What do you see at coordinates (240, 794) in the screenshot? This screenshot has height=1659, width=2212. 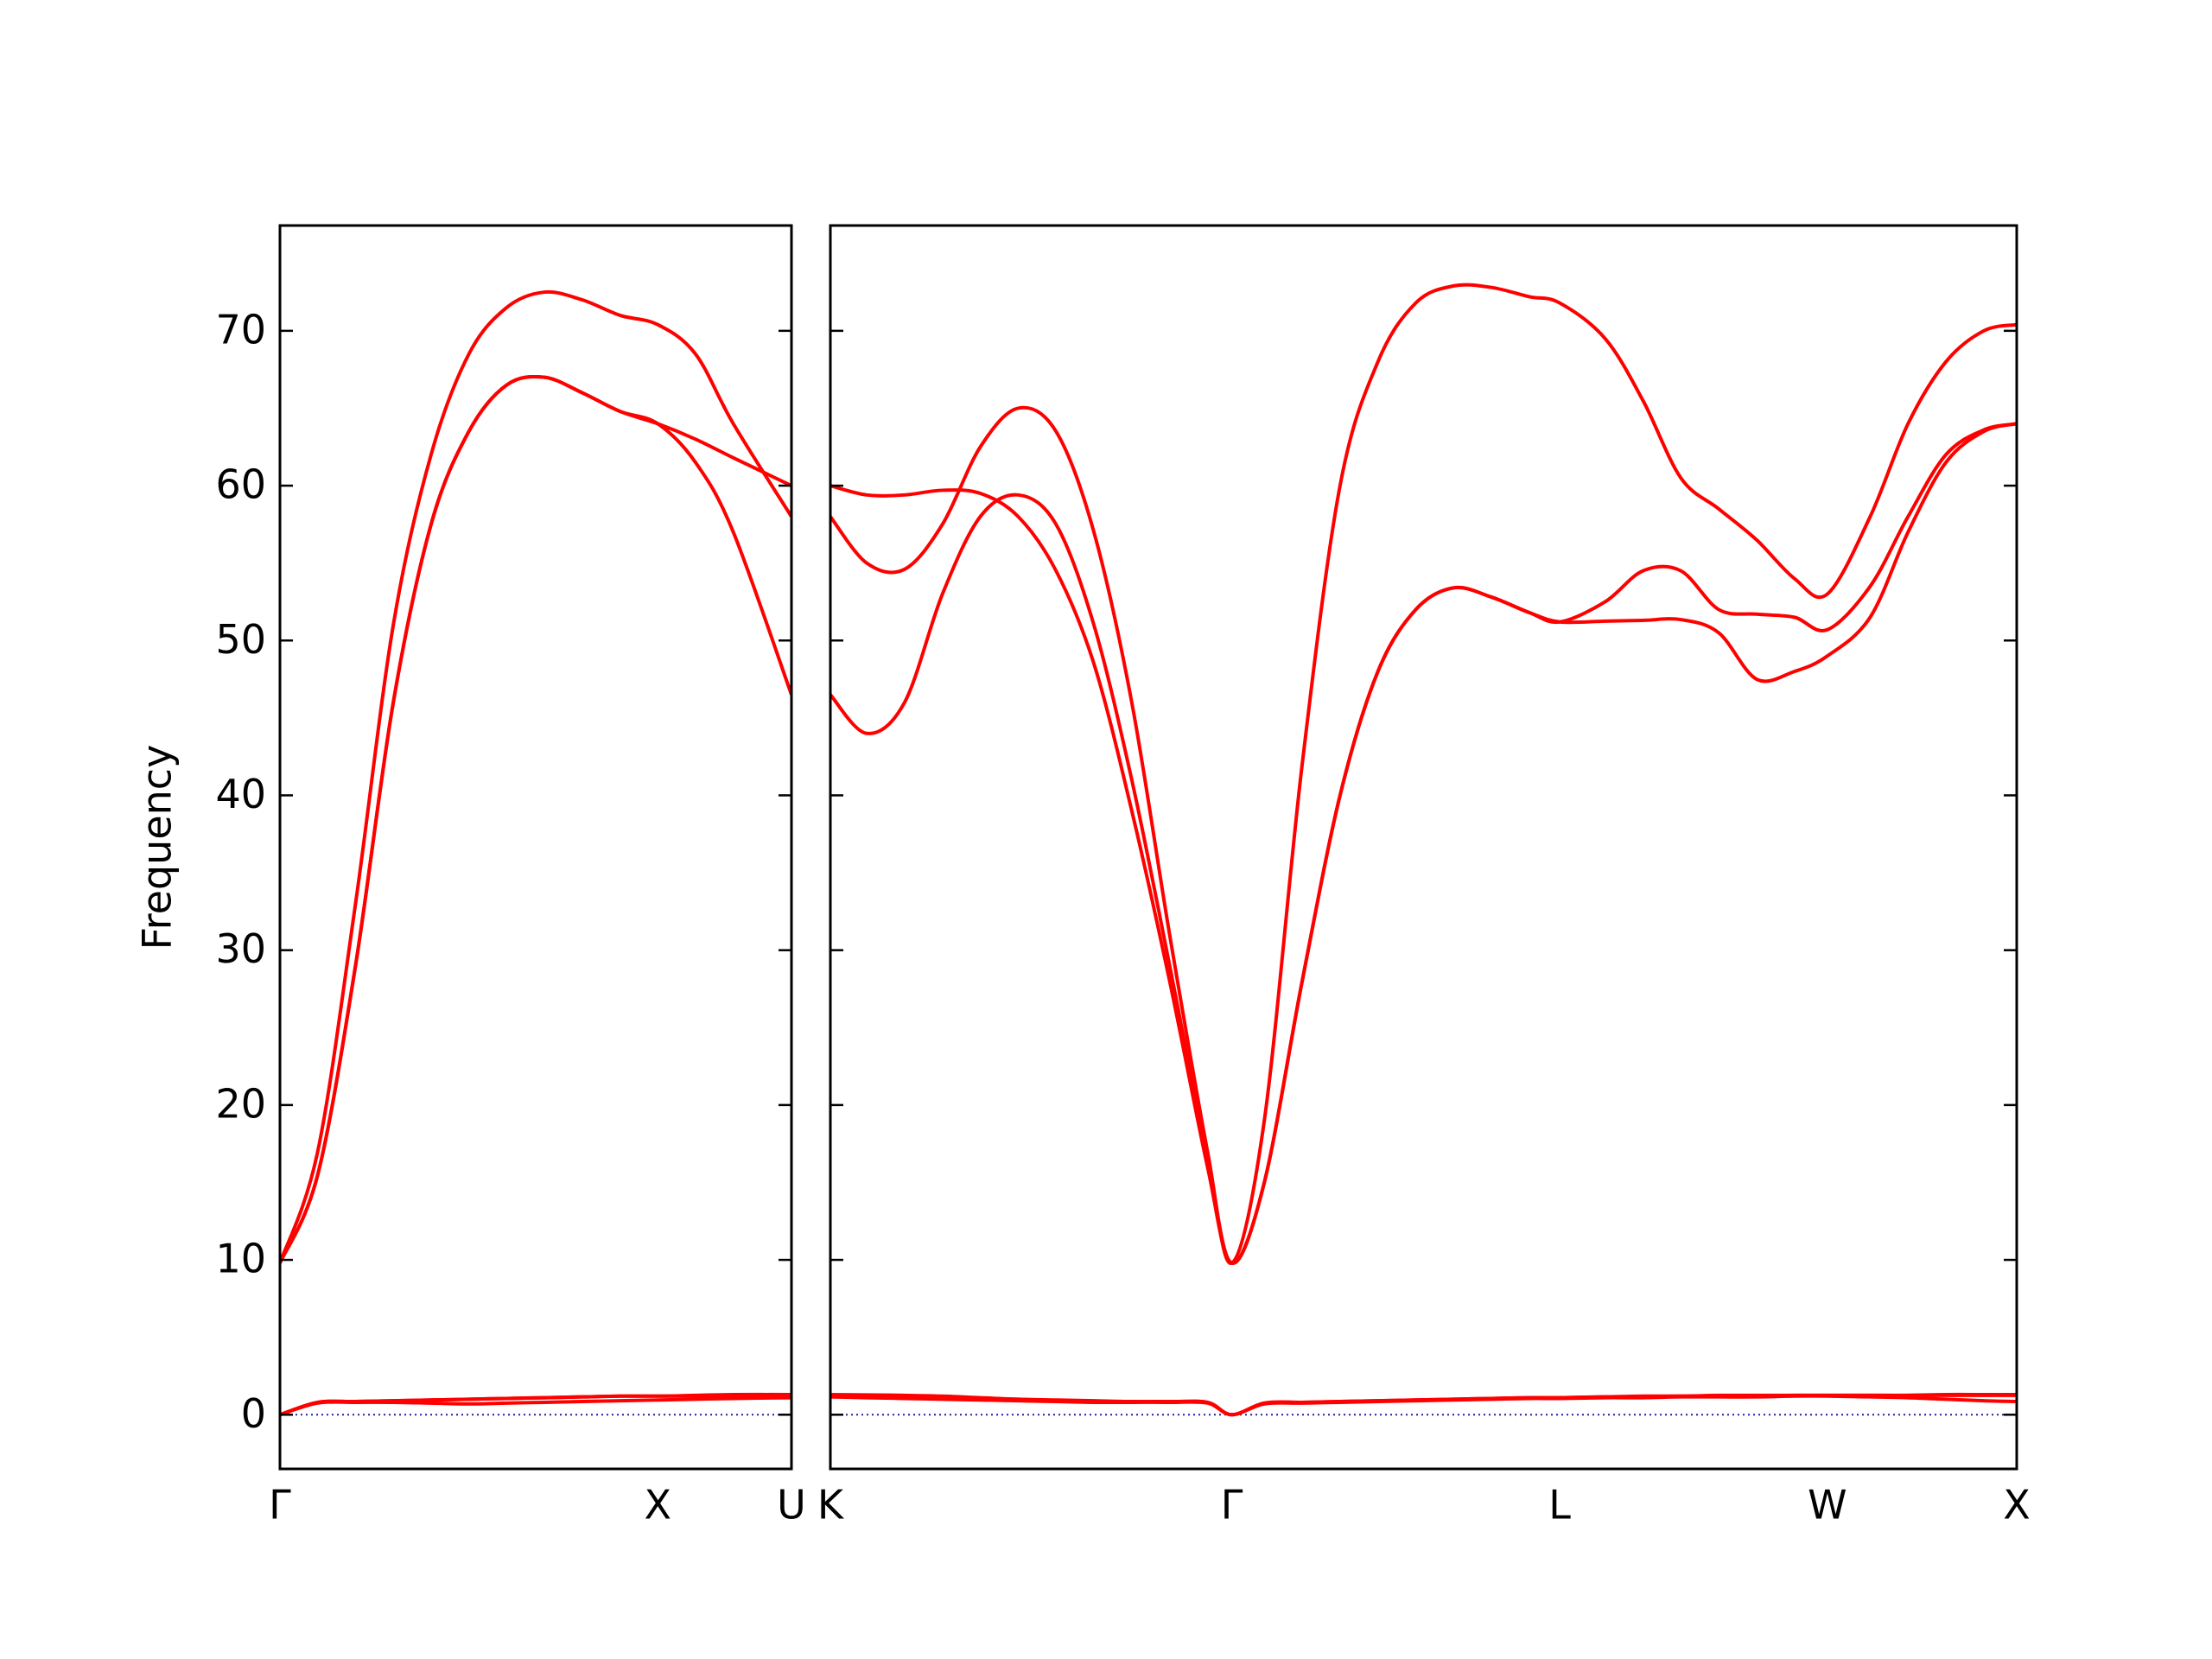 I see `y-tick-label: 40` at bounding box center [240, 794].